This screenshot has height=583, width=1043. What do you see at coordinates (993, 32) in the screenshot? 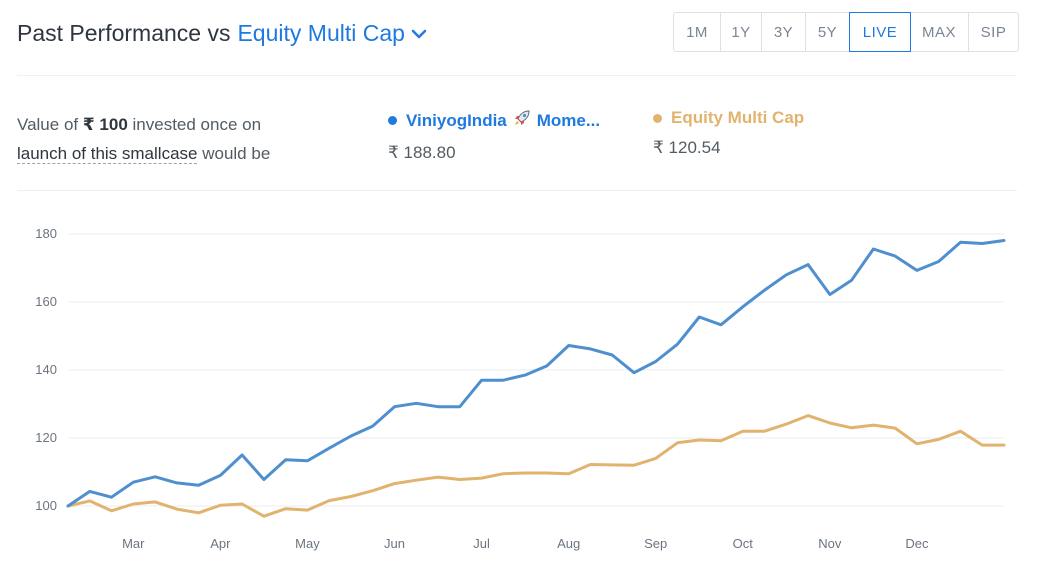
I see `range-sip-button: SIP` at bounding box center [993, 32].